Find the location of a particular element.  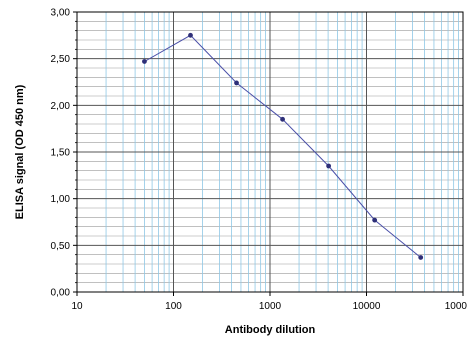

x-tick-label: 10000 is located at coordinates (367, 306).